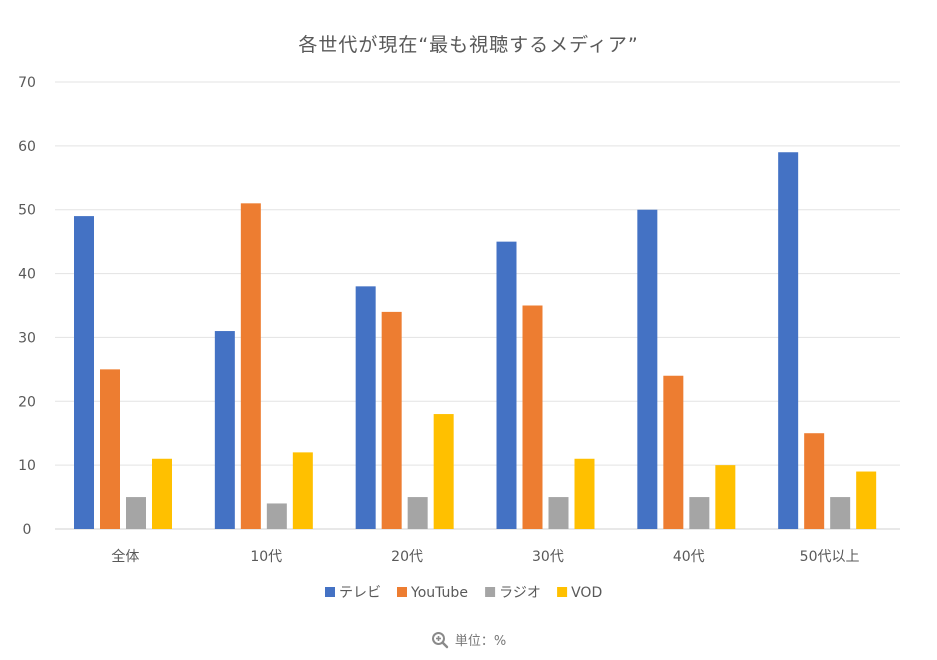  Describe the element at coordinates (27, 338) in the screenshot. I see `y-tick-label-30: 30` at that location.